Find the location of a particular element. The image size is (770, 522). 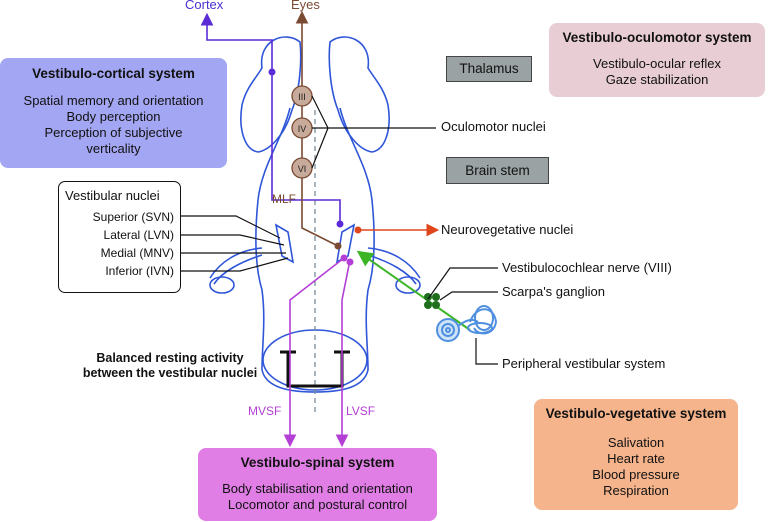

nerve-leader is located at coordinates (462, 283).